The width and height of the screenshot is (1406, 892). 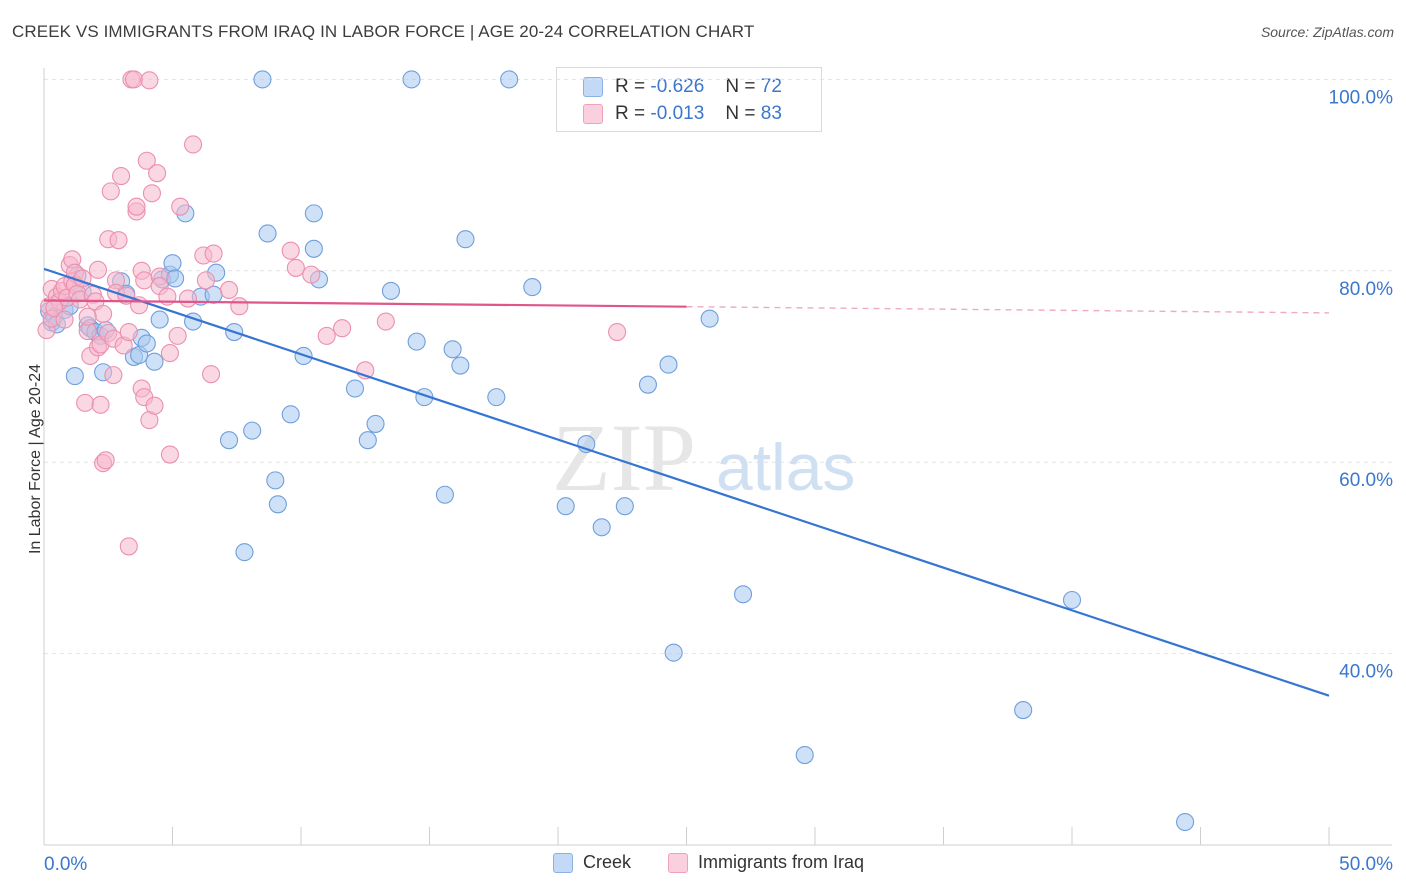 I want to click on y-tick-label: 40.0%, so click(x=1366, y=672).